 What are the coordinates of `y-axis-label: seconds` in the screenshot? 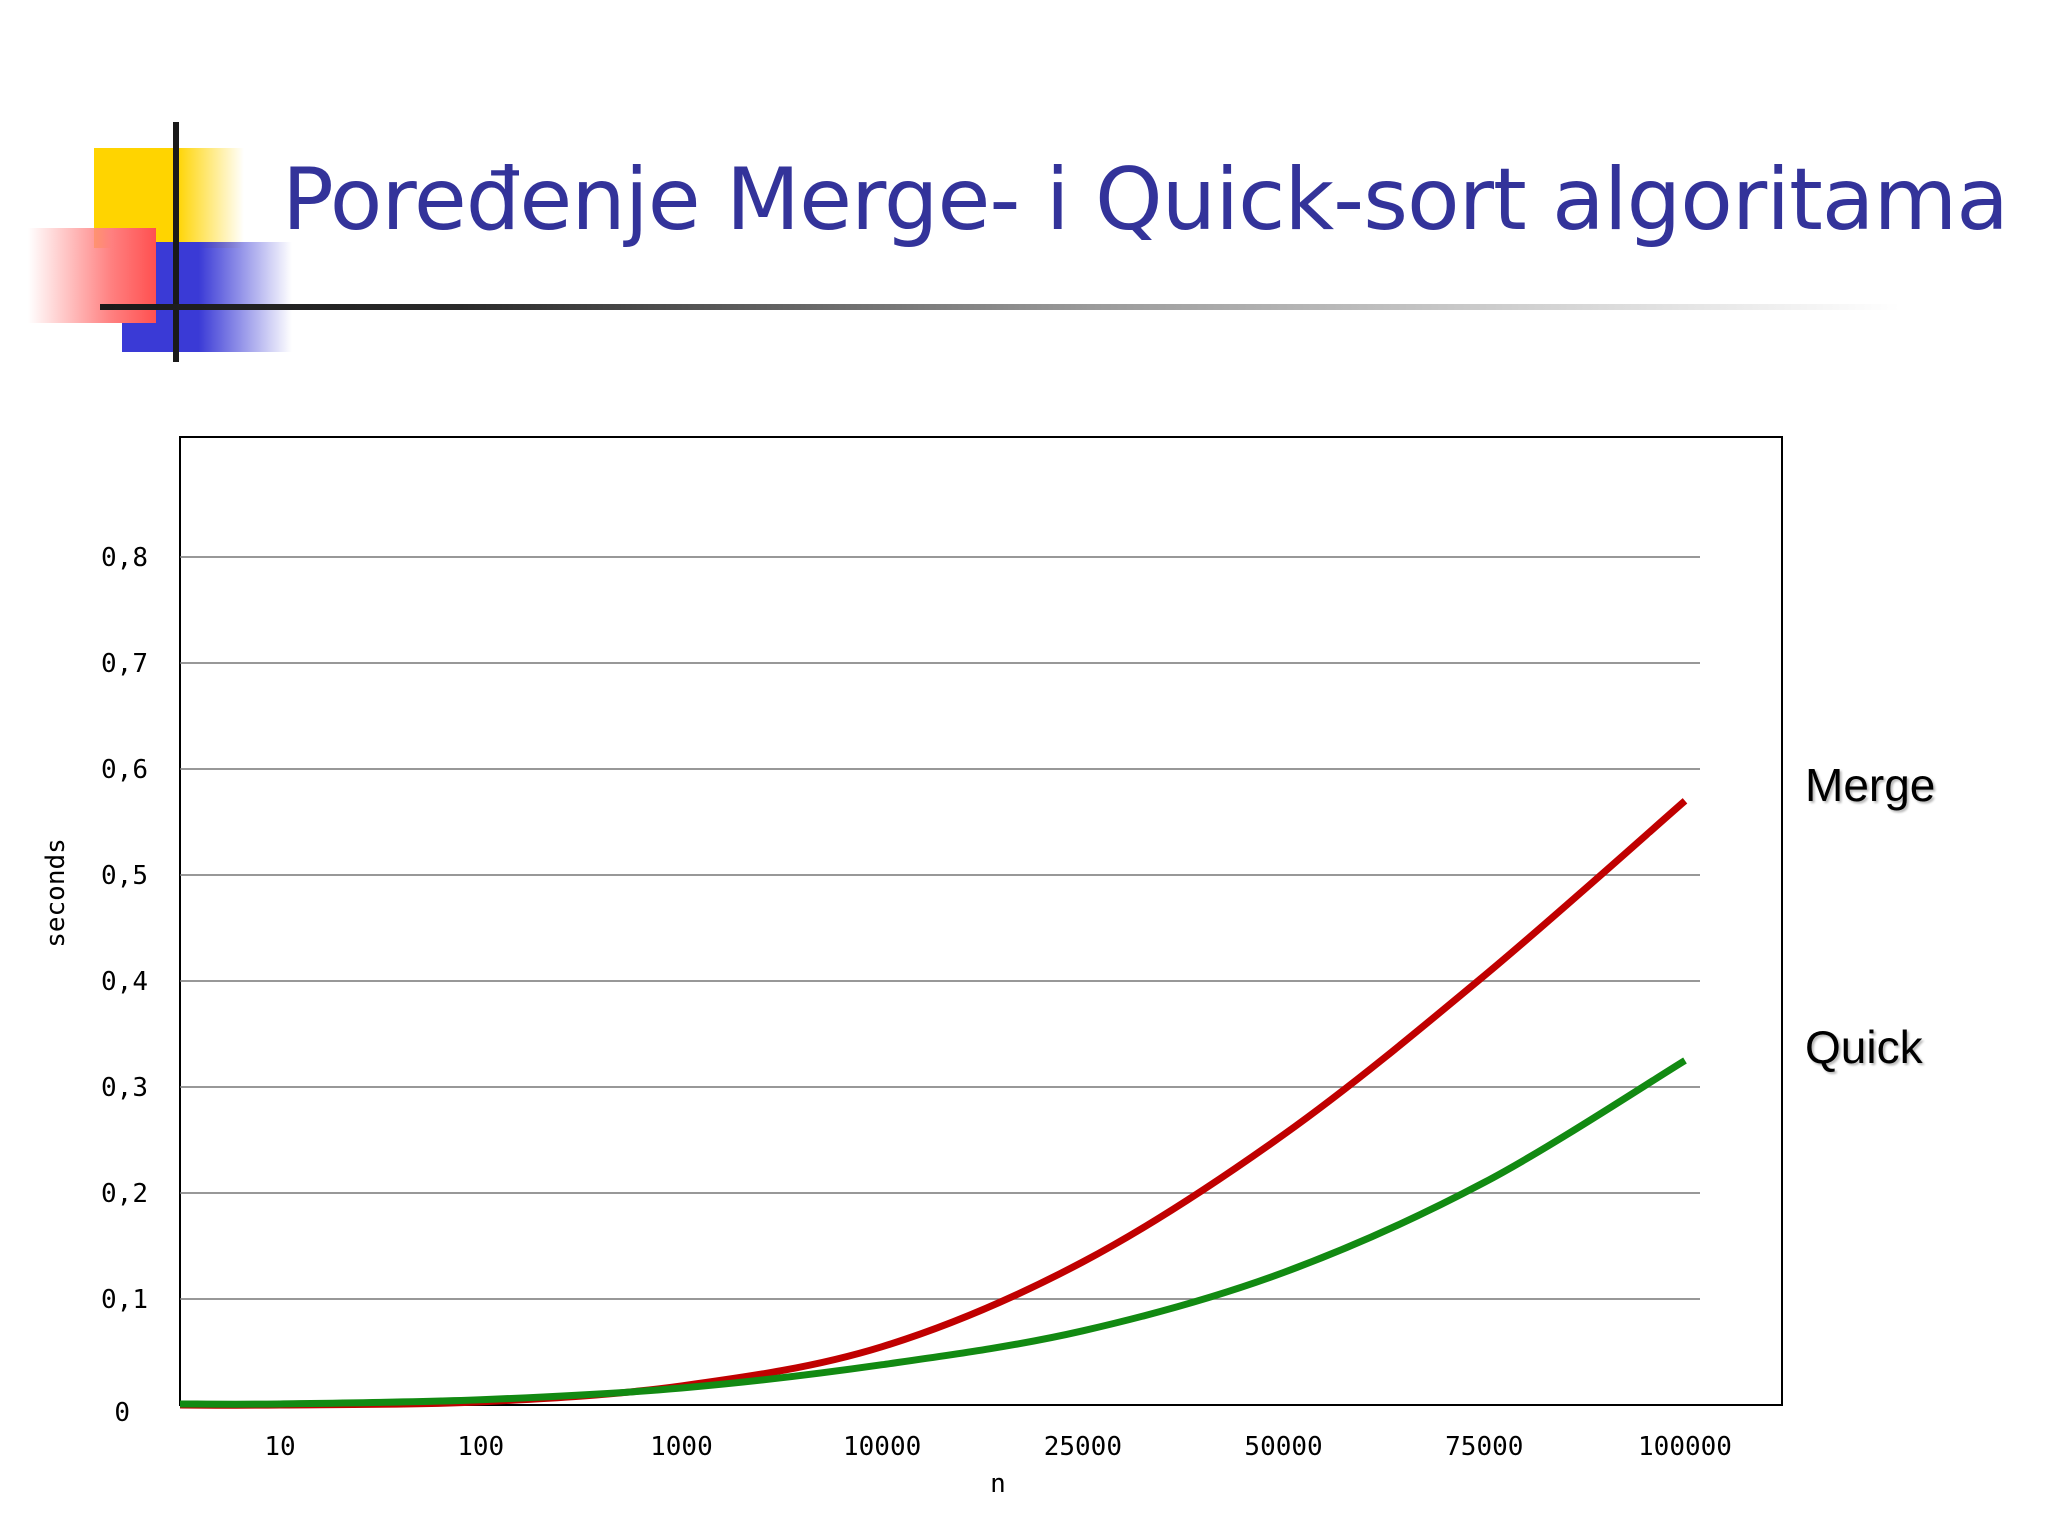 It's located at (56, 893).